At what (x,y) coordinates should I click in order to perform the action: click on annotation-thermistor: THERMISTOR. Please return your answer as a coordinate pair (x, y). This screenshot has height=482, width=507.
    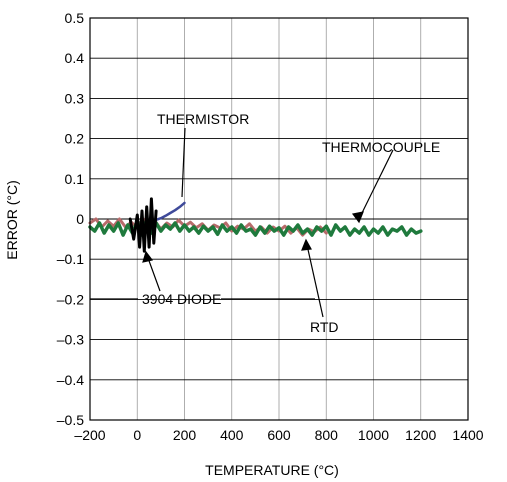
    Looking at the image, I should click on (203, 119).